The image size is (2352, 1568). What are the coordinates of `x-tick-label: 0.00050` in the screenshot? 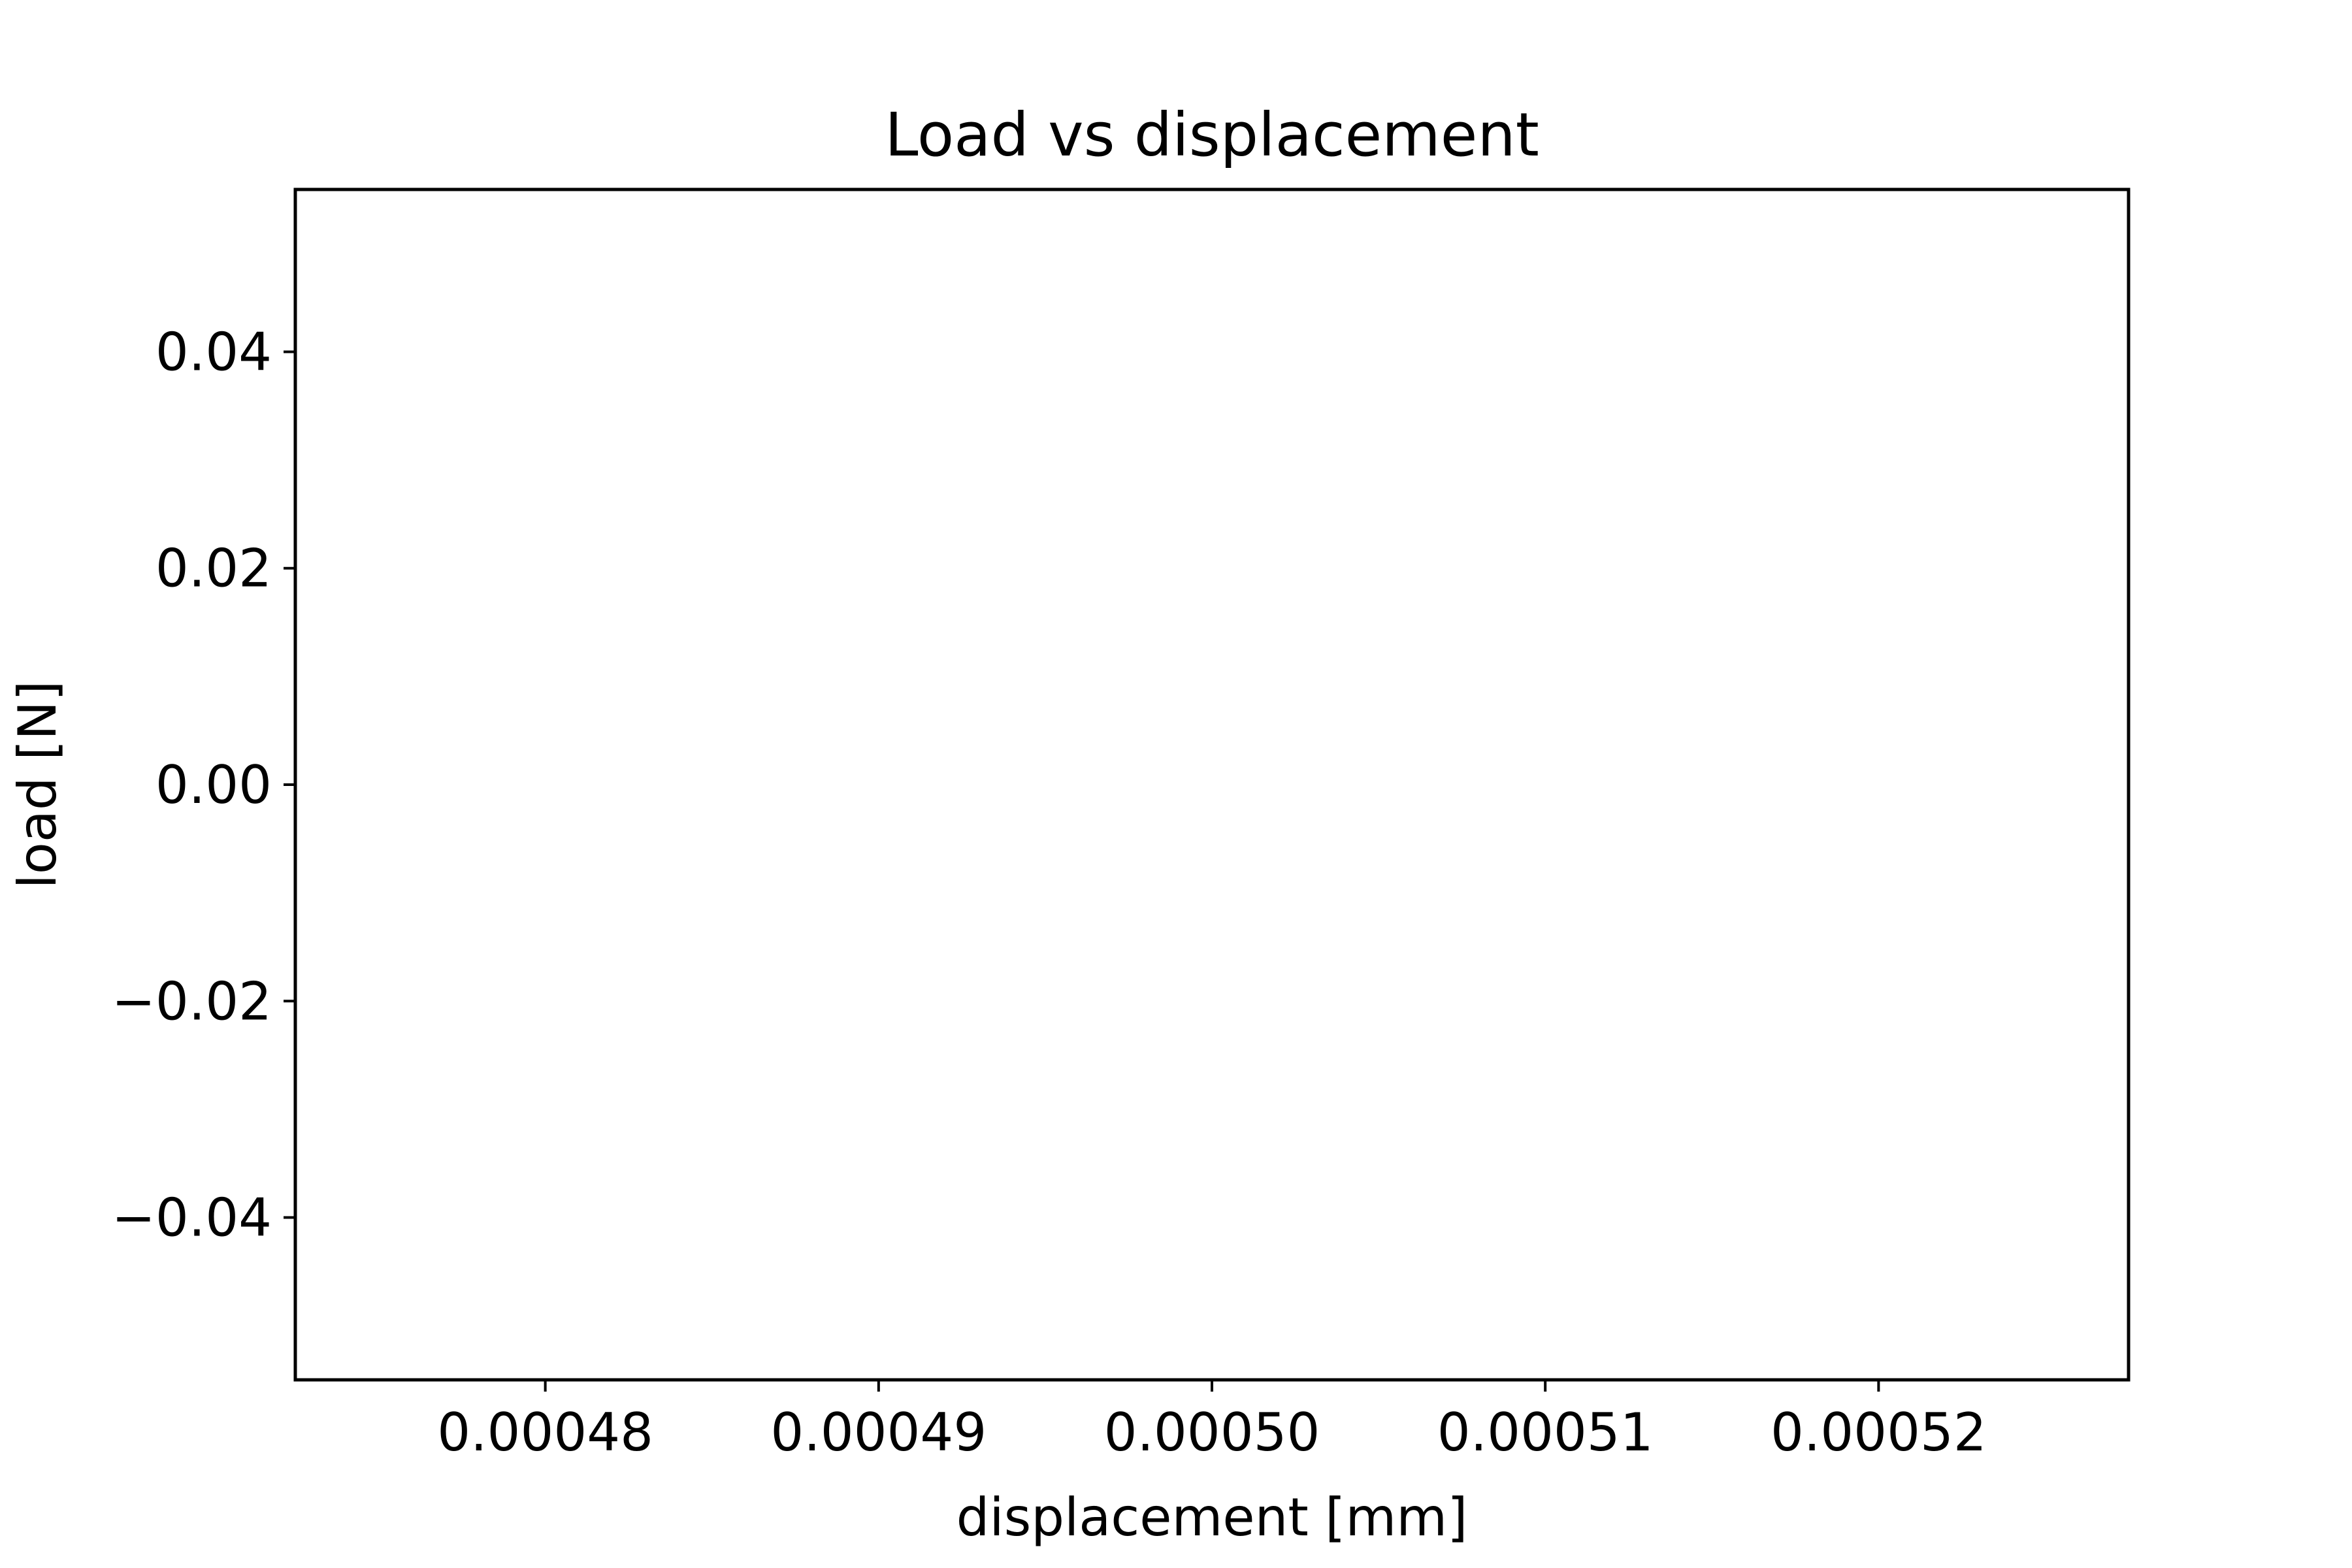 It's located at (1212, 1432).